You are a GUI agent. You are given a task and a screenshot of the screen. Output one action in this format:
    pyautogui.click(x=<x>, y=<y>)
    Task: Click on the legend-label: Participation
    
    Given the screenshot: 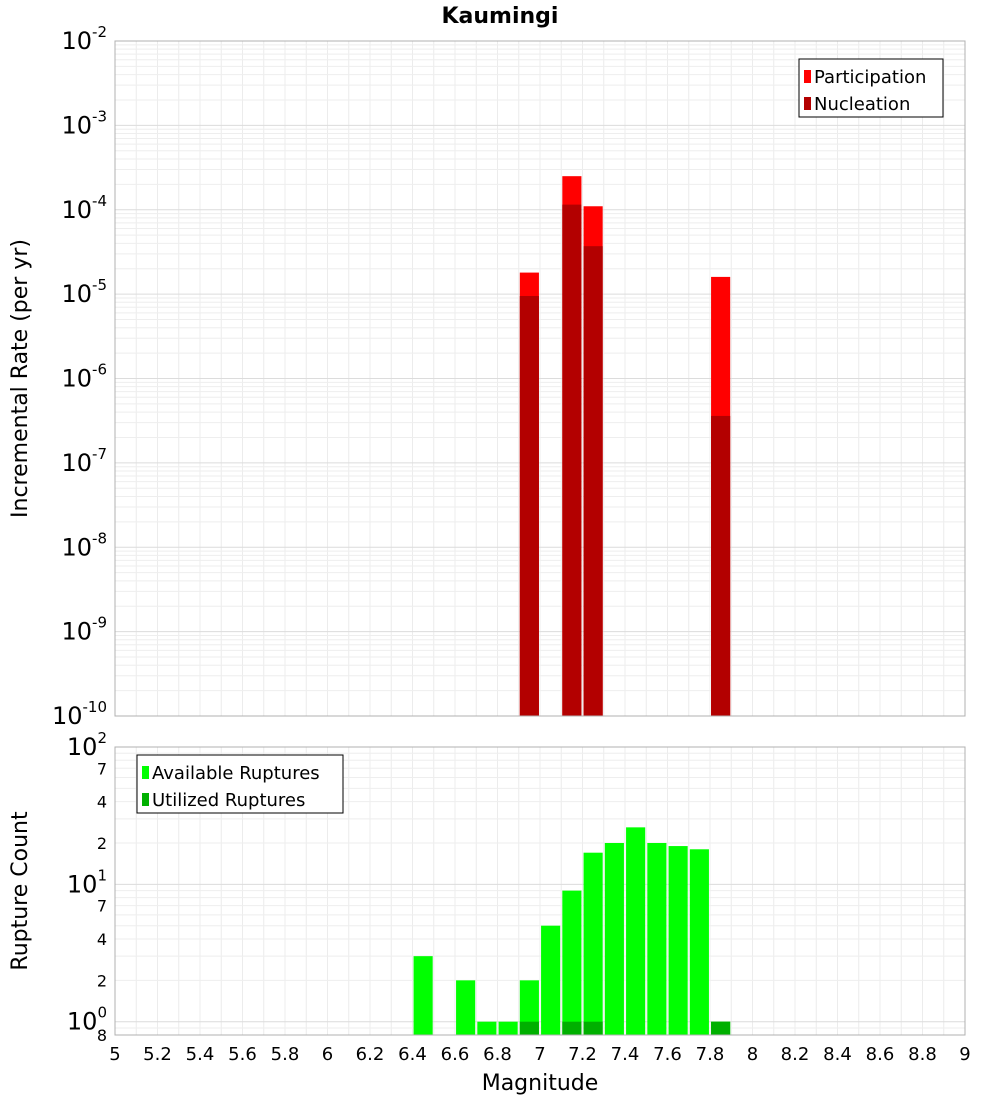 What is the action you would take?
    pyautogui.click(x=870, y=77)
    